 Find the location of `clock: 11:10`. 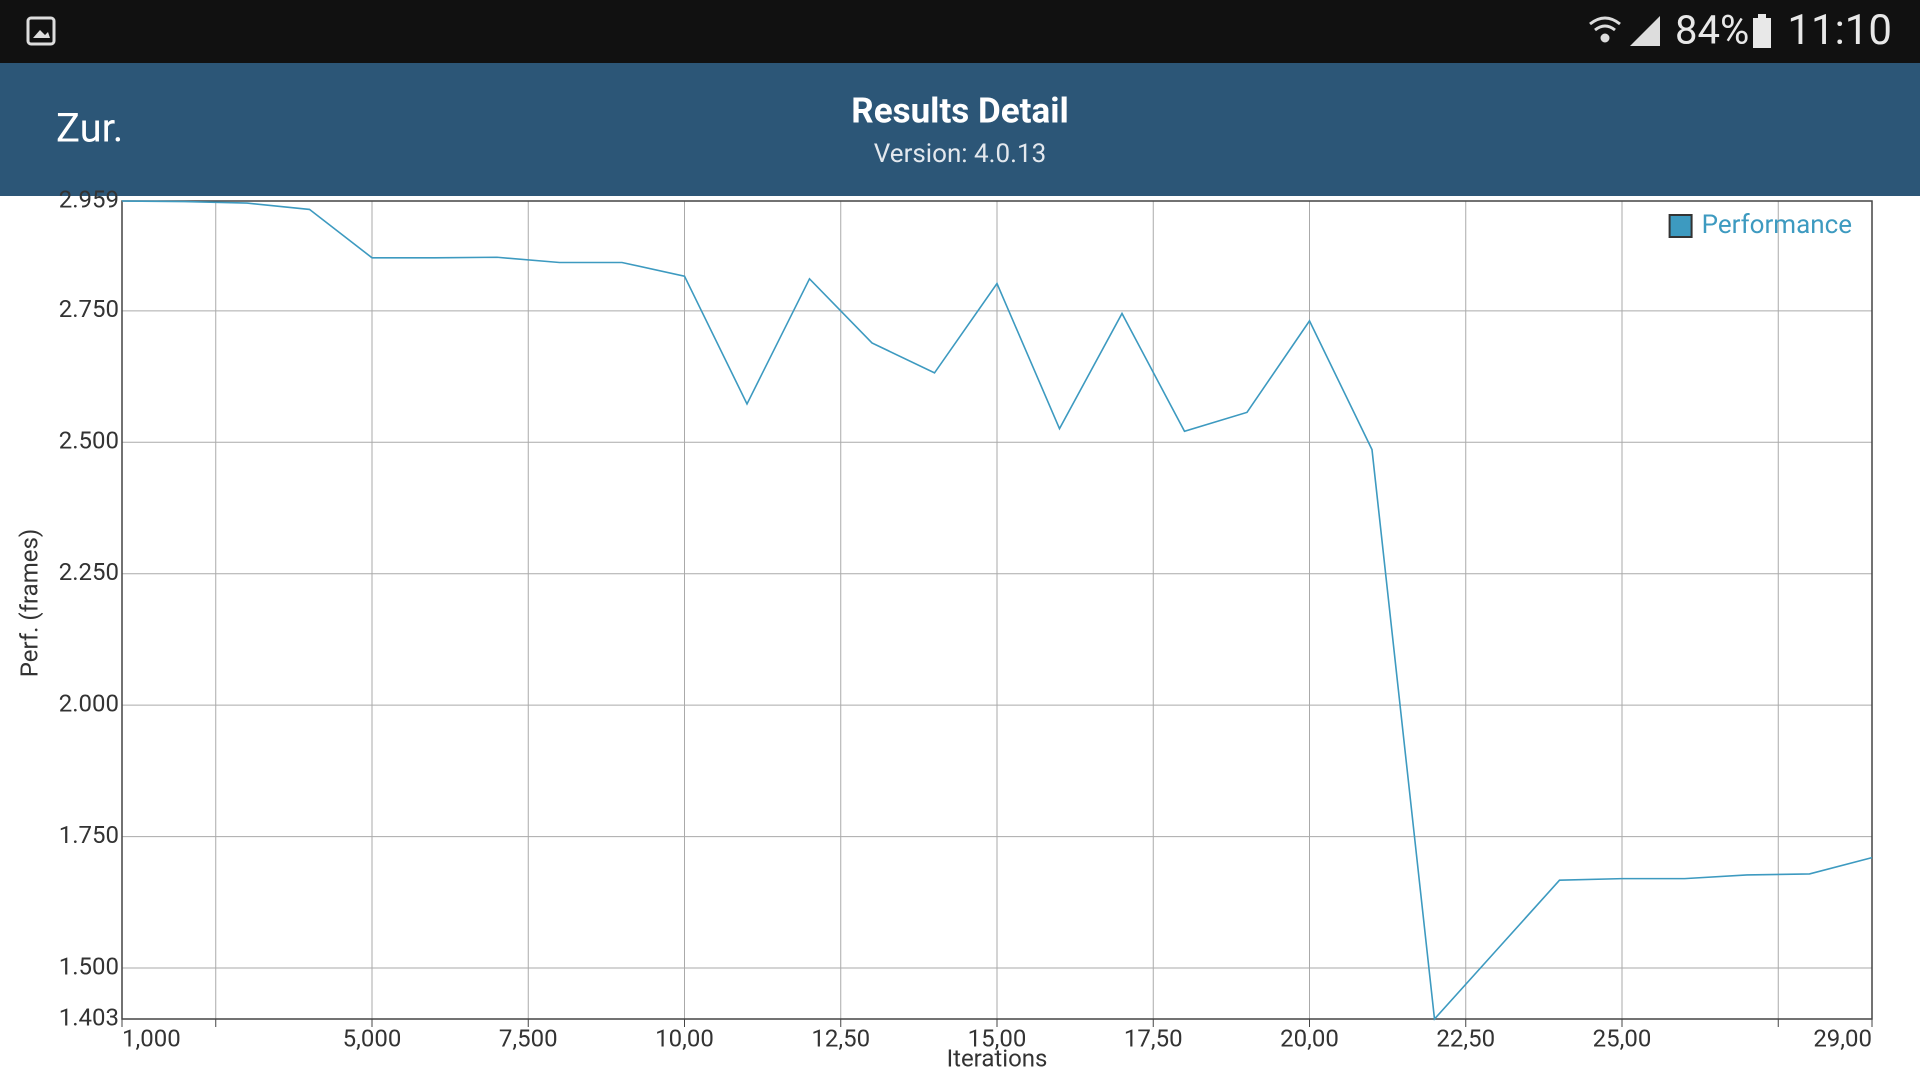

clock: 11:10 is located at coordinates (1839, 30).